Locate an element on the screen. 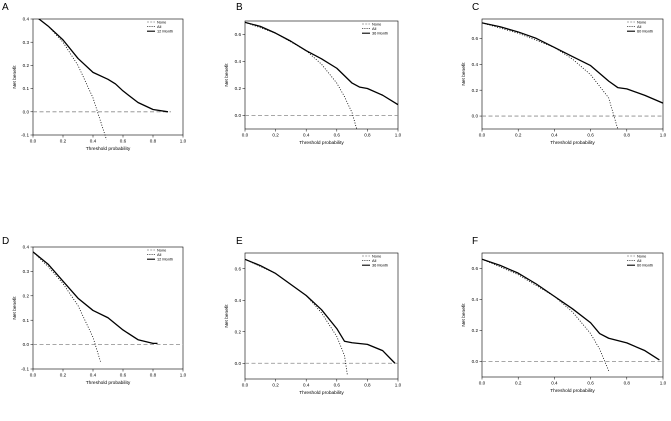  panel-letter: F is located at coordinates (475, 241).